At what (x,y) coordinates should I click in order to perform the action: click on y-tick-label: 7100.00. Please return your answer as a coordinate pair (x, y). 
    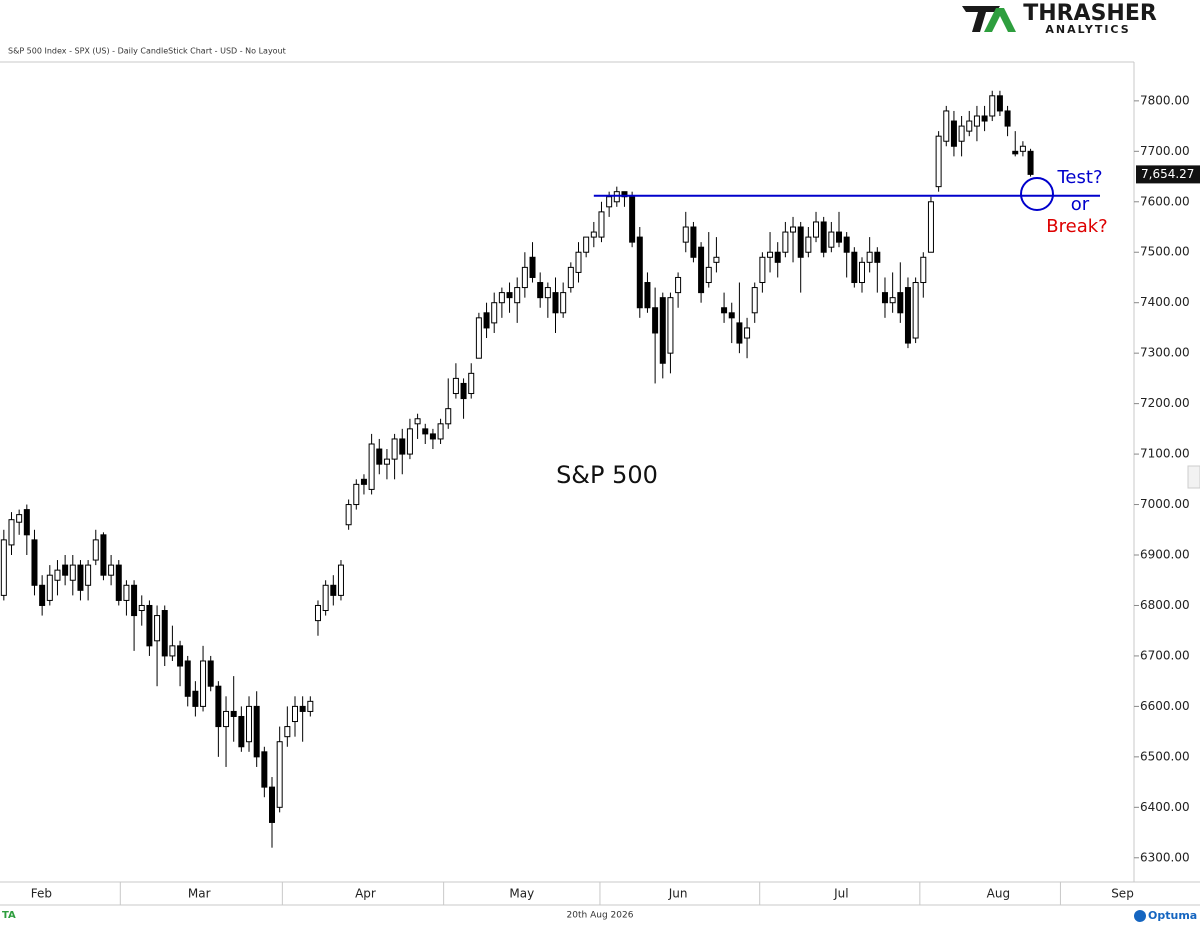
    Looking at the image, I should click on (1165, 454).